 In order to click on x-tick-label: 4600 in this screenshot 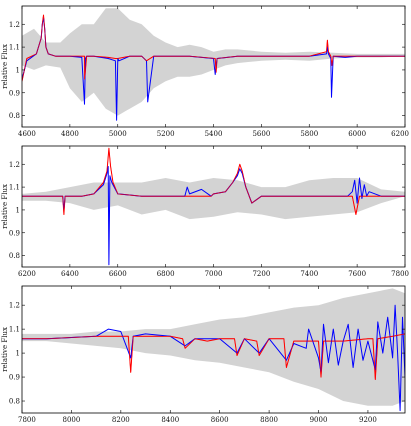, I will do `click(27, 134)`.